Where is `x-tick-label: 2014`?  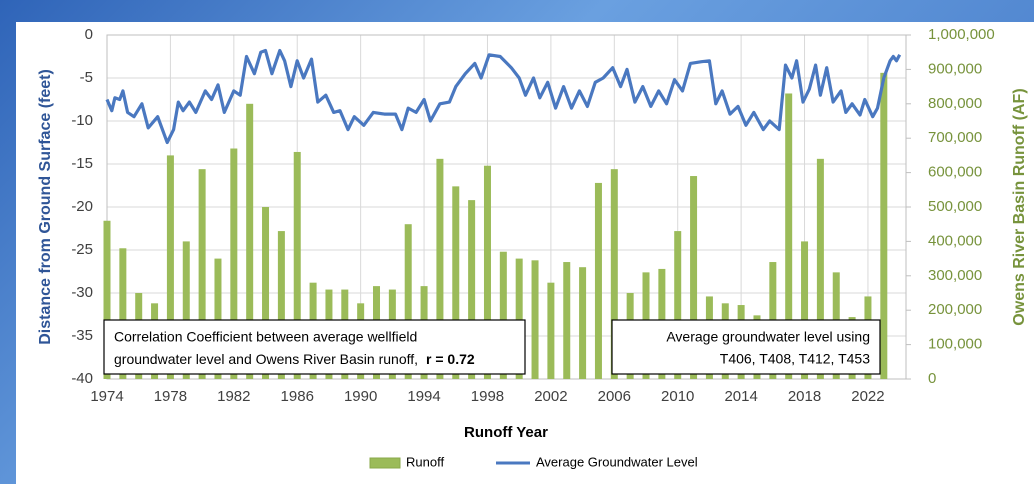
x-tick-label: 2014 is located at coordinates (740, 396).